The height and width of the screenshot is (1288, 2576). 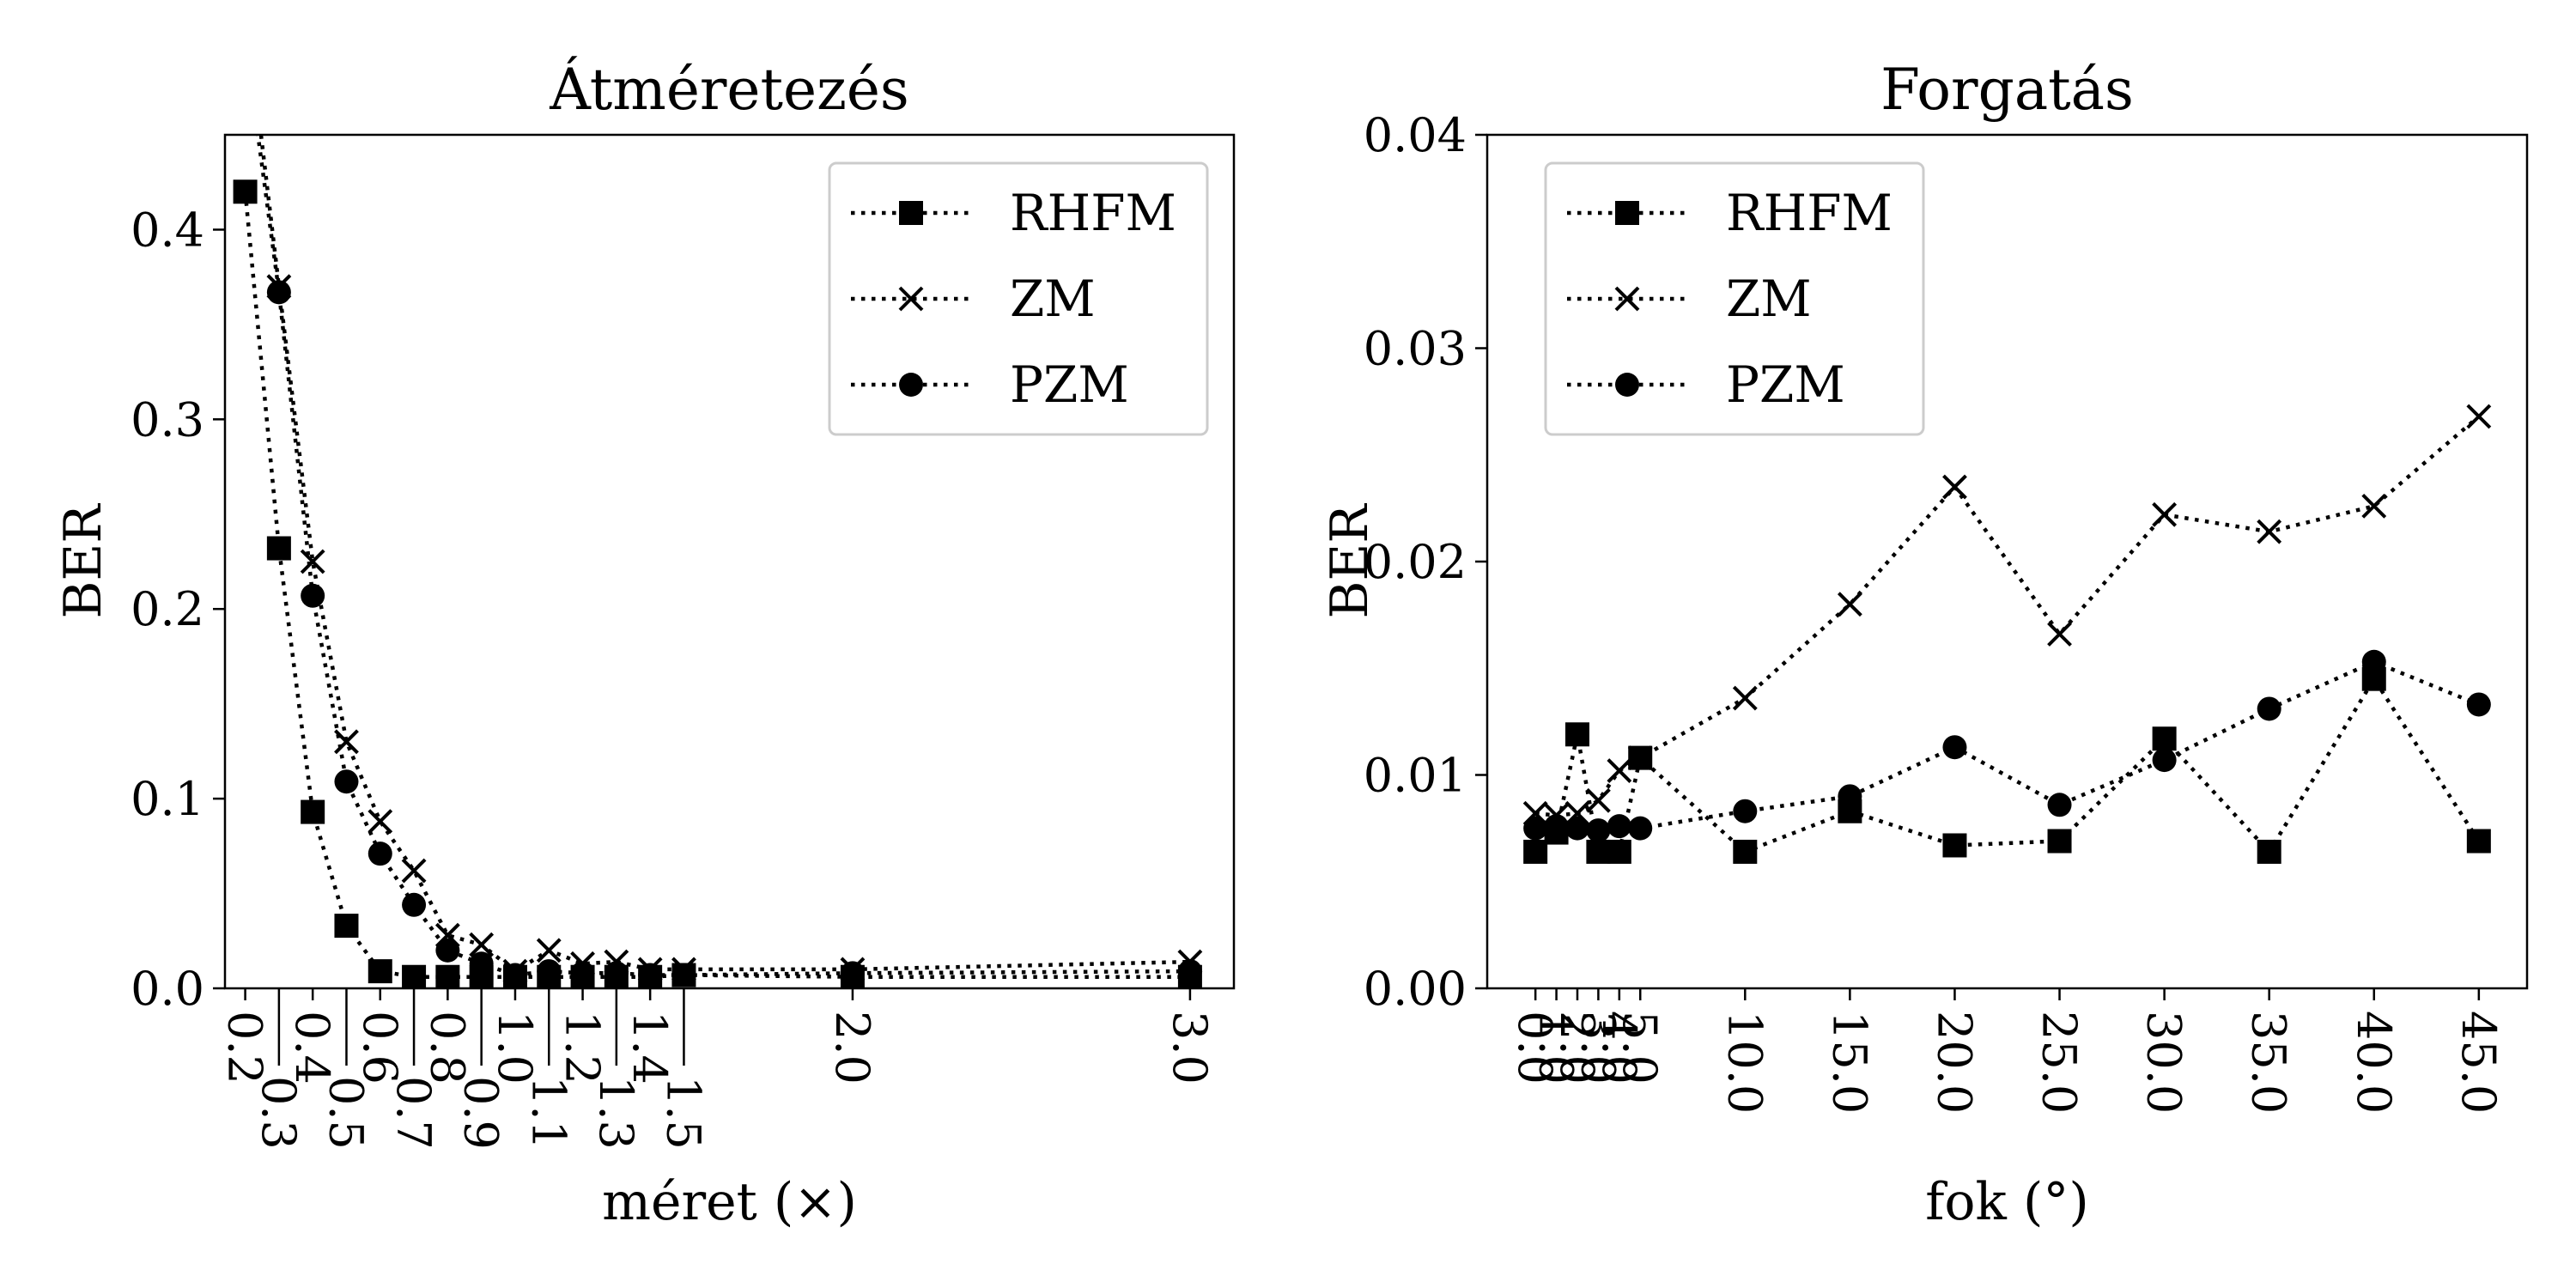 What do you see at coordinates (2007, 634) in the screenshot?
I see `plot-area` at bounding box center [2007, 634].